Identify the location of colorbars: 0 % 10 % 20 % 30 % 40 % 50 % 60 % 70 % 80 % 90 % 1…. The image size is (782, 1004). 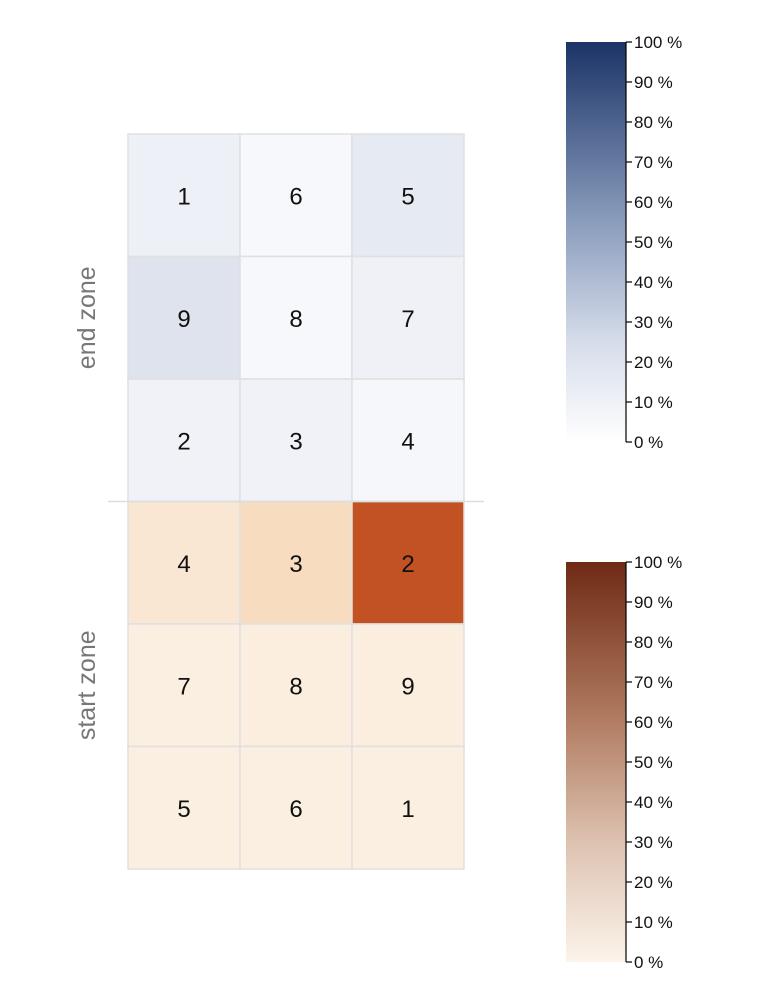
(624, 502).